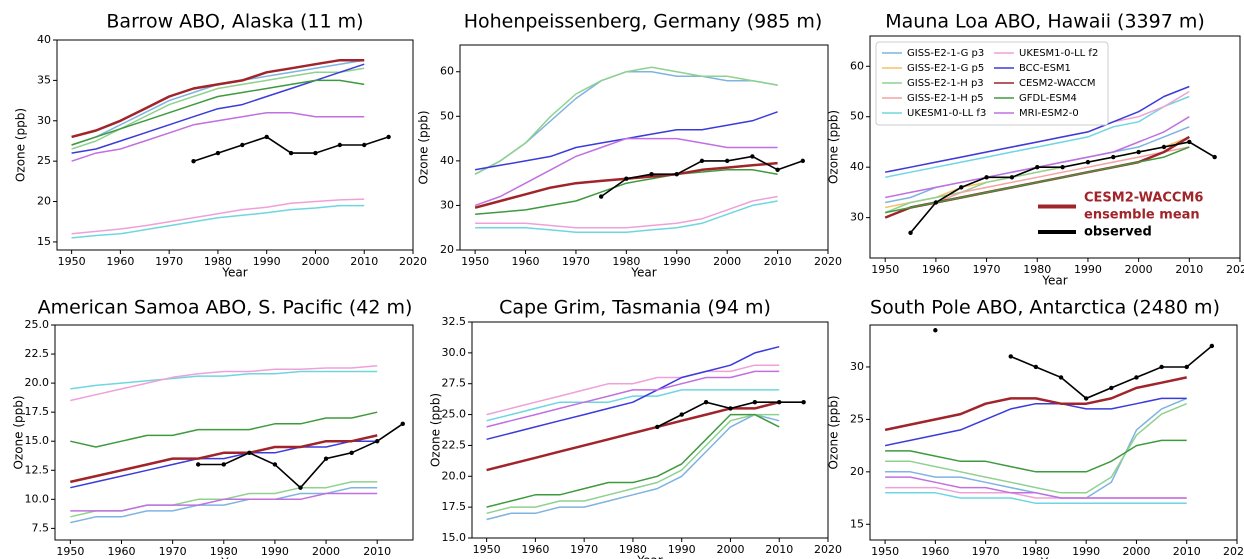 The height and width of the screenshot is (559, 1244). What do you see at coordinates (234, 22) in the screenshot?
I see `chart-title: Barrow ABO, Alaska (11 m)` at bounding box center [234, 22].